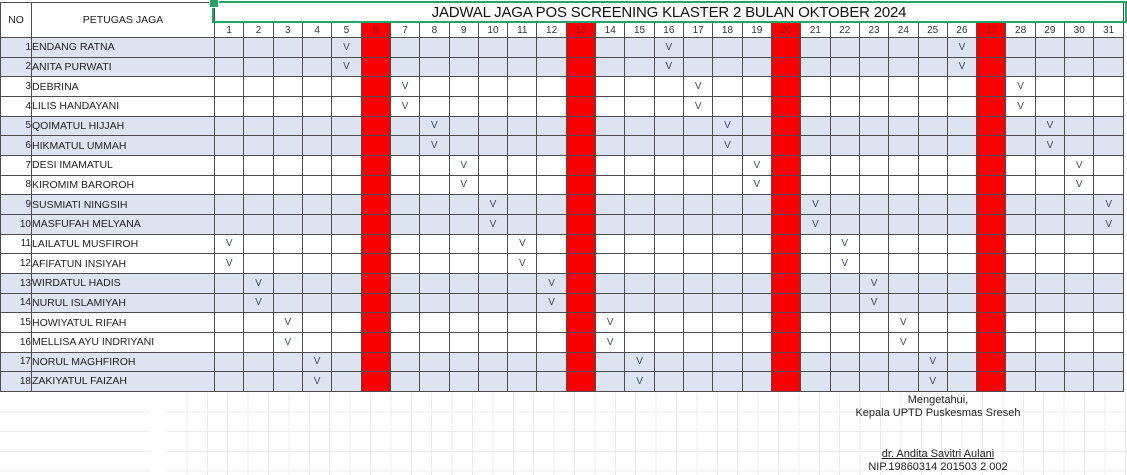 This screenshot has width=1127, height=475. What do you see at coordinates (1050, 224) in the screenshot?
I see `cell-r10-d29` at bounding box center [1050, 224].